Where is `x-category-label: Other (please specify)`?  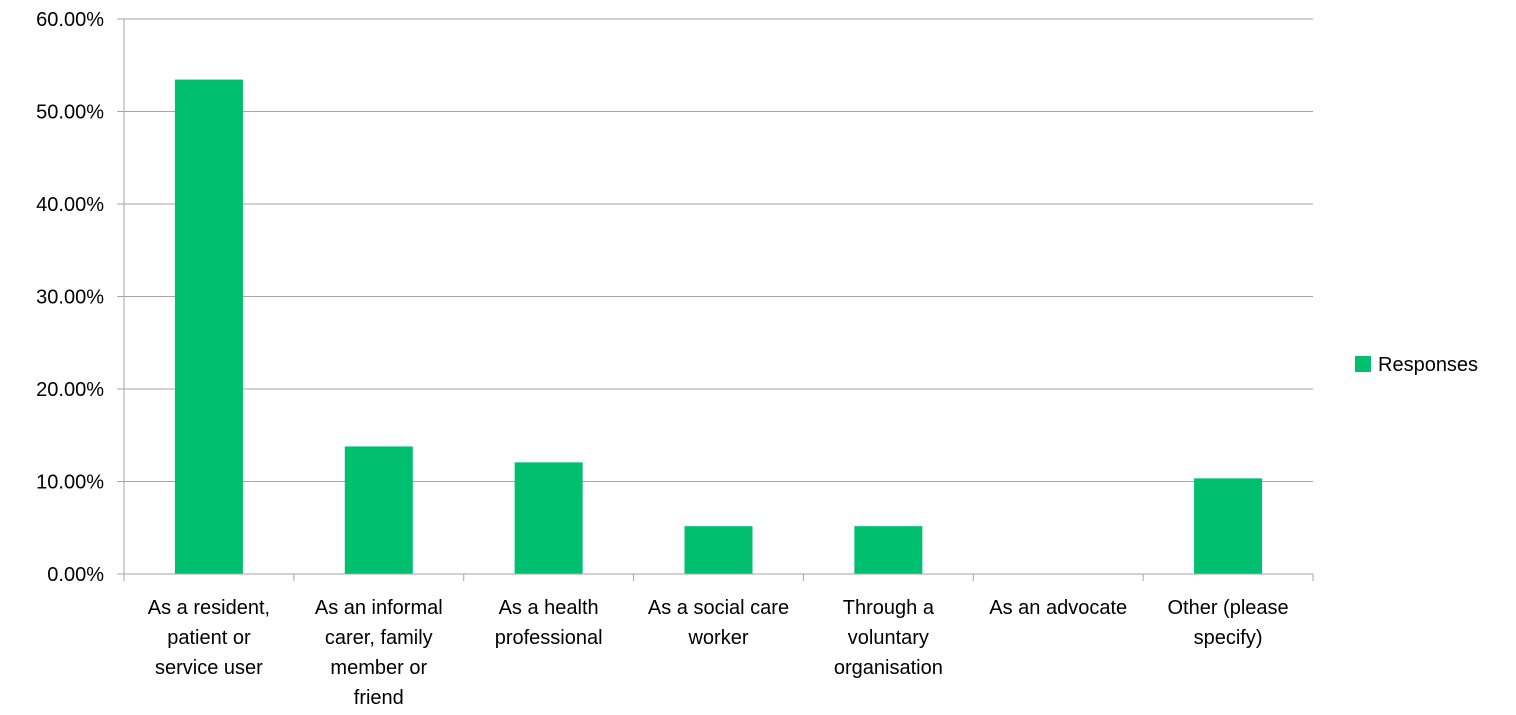 x-category-label: Other (please specify) is located at coordinates (1227, 623).